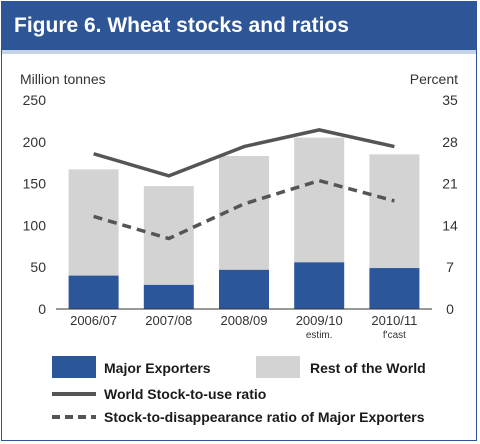 Image resolution: width=480 pixels, height=444 pixels. What do you see at coordinates (450, 100) in the screenshot?
I see `y-right-tick-label: 35` at bounding box center [450, 100].